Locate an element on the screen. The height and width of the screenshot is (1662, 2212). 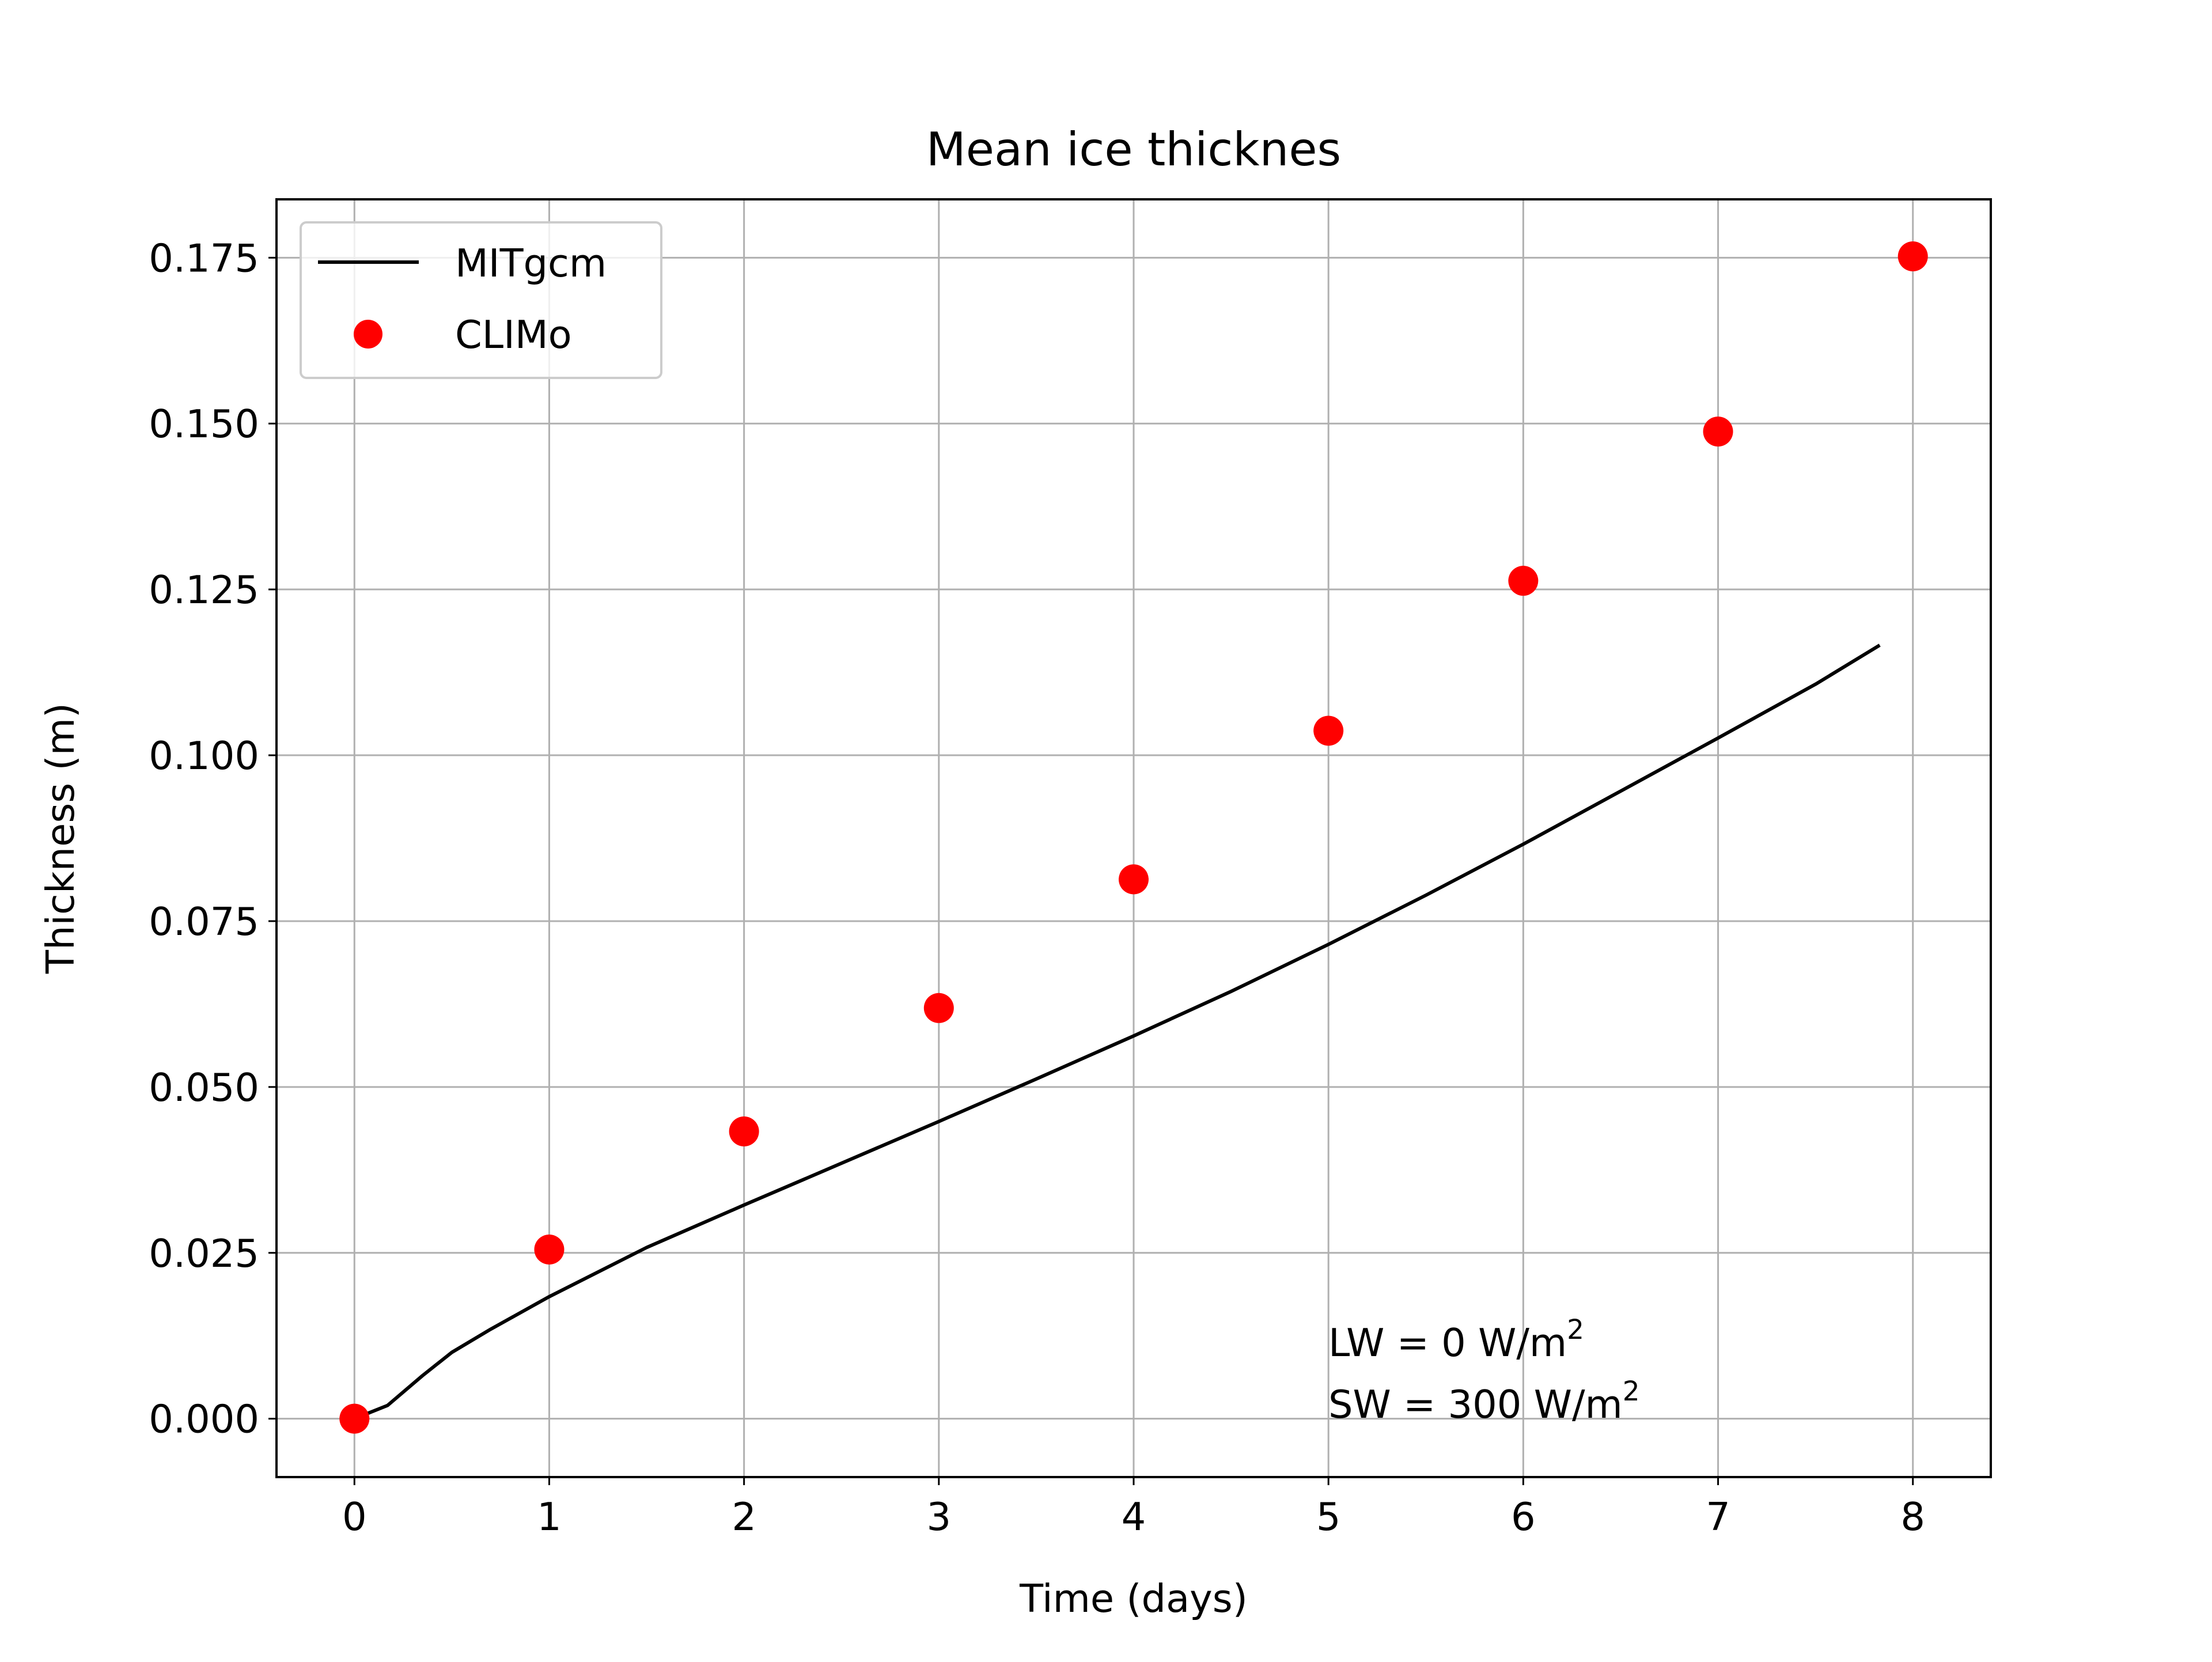
x-ticks: 0 1 2 3 4 5 6 7 8 is located at coordinates (1133, 1508).